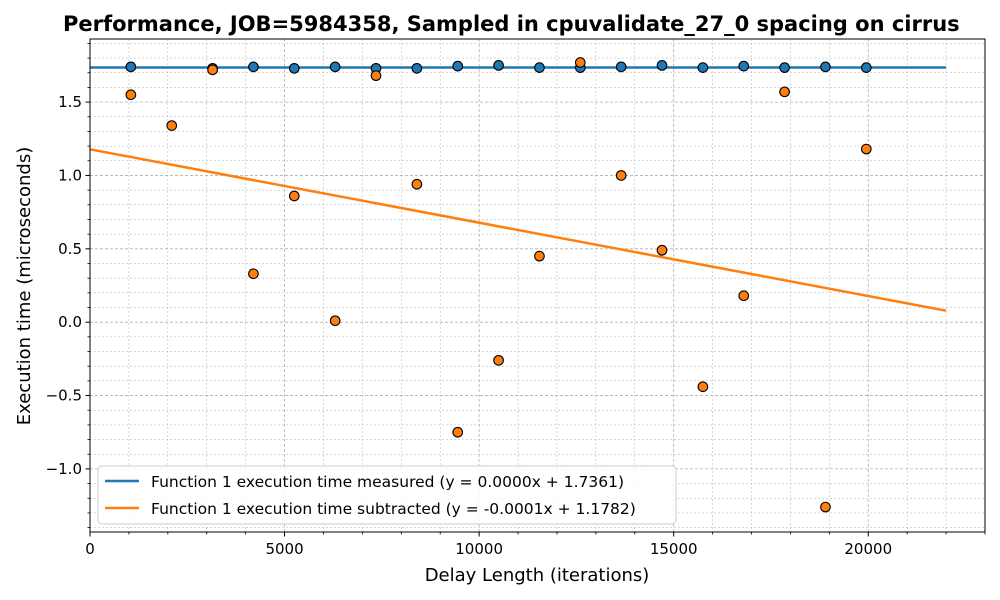 The width and height of the screenshot is (1000, 600). What do you see at coordinates (90, 549) in the screenshot?
I see `x-tick-label: 0` at bounding box center [90, 549].